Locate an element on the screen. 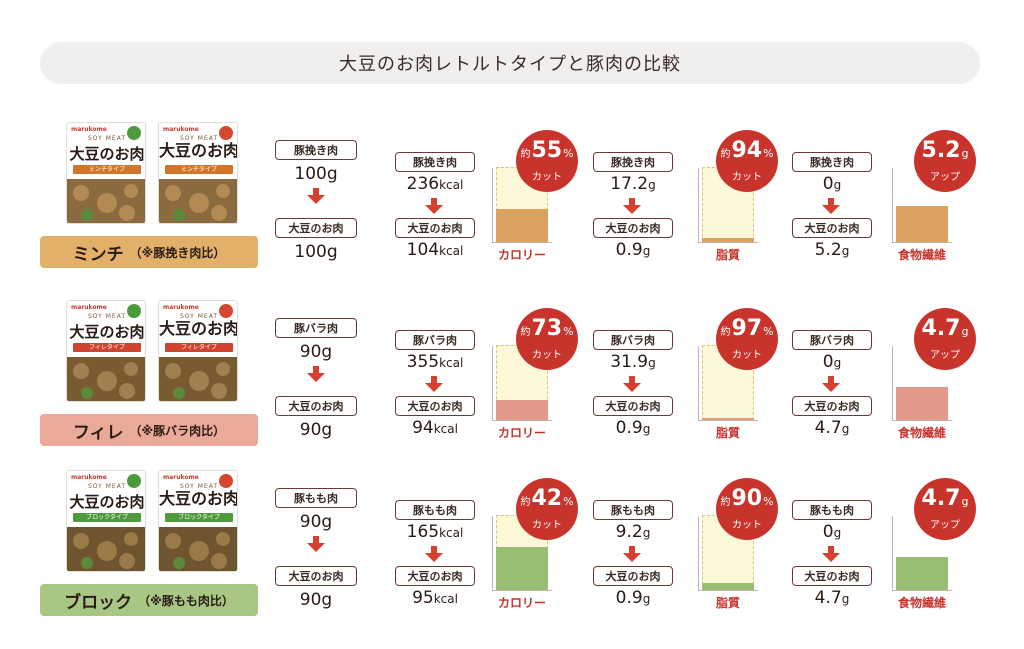 This screenshot has width=1024, height=649. type-label: ミンチ （※豚挽き肉比） is located at coordinates (149, 252).